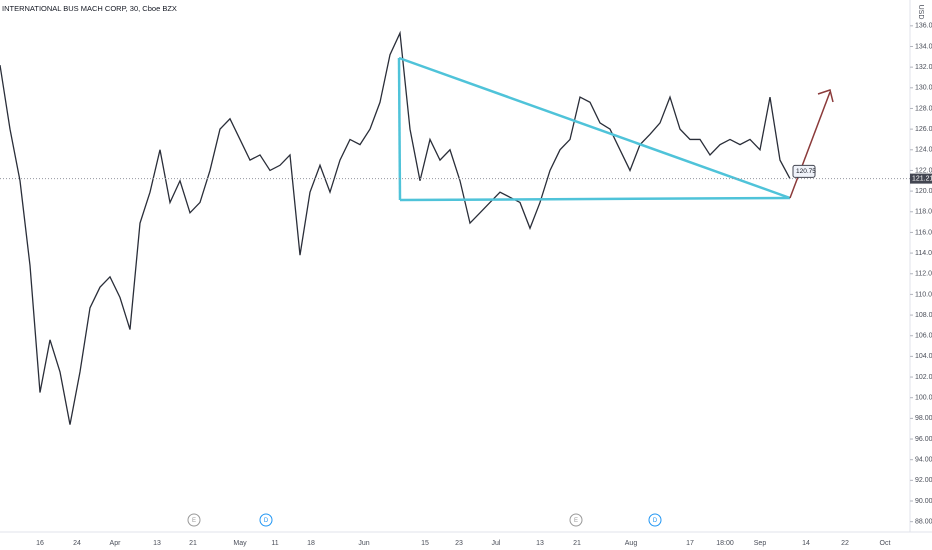 The width and height of the screenshot is (932, 550). What do you see at coordinates (923, 150) in the screenshot?
I see `y-tick-label: 124.00` at bounding box center [923, 150].